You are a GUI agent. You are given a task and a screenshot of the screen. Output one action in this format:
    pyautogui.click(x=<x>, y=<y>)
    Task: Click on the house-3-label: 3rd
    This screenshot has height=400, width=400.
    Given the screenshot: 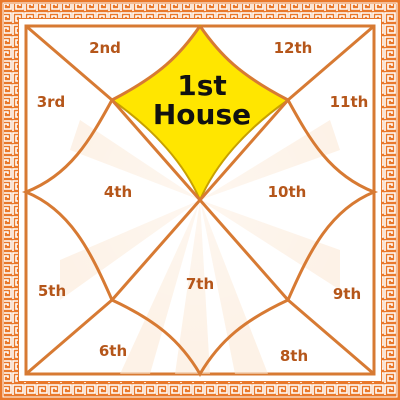 What is the action you would take?
    pyautogui.click(x=51, y=102)
    